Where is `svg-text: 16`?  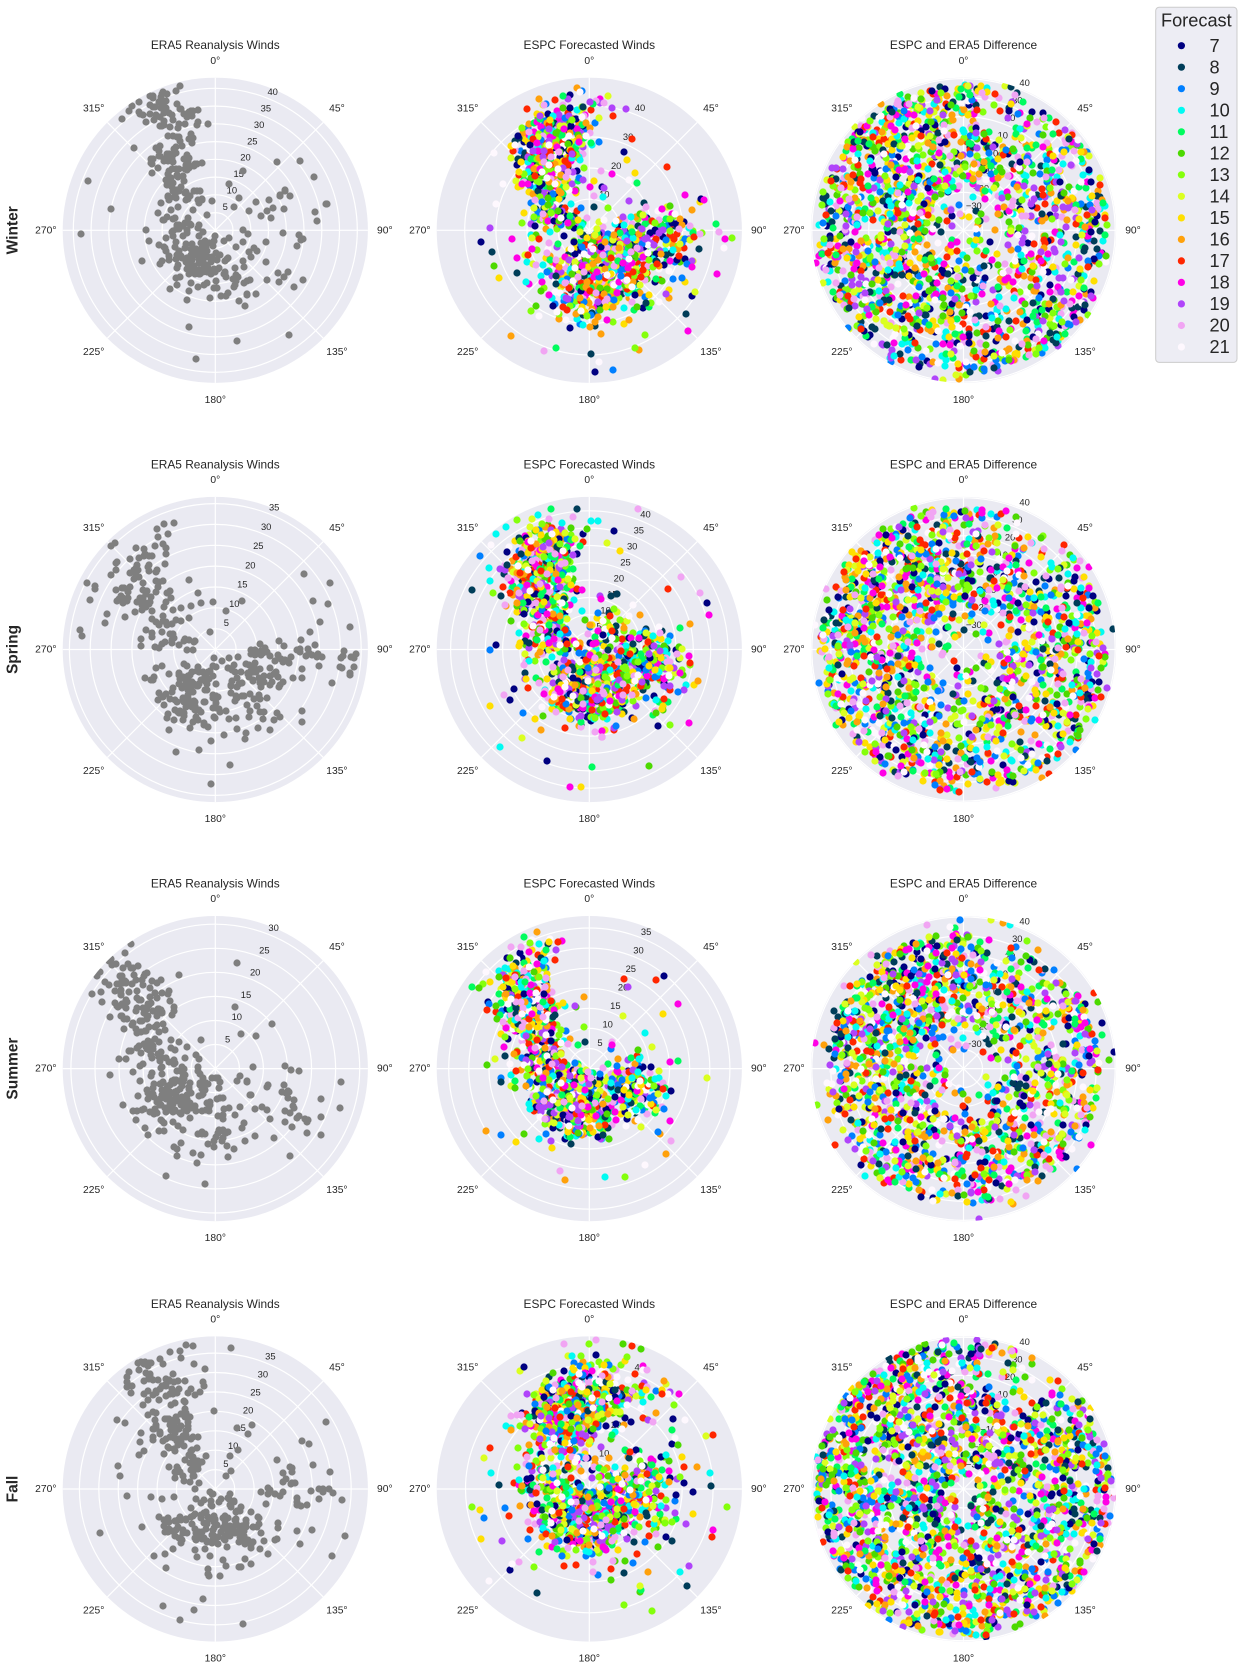
svg-text: 16 is located at coordinates (1220, 240).